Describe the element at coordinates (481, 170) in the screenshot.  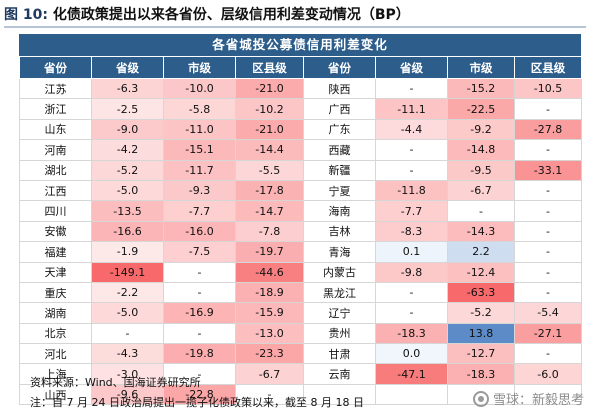
I see `spread-cell: -9.5` at that location.